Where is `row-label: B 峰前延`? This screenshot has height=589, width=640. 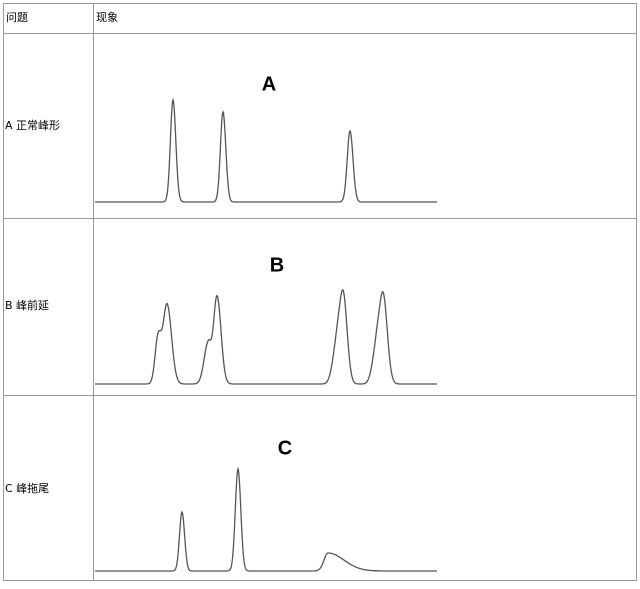 row-label: B 峰前延 is located at coordinates (27, 305).